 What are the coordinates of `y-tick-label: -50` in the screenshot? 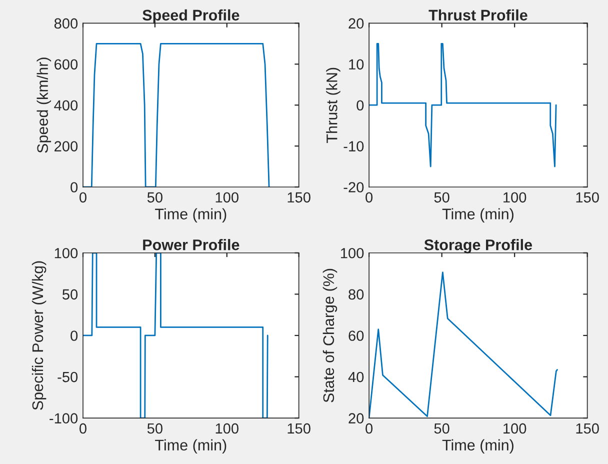 It's located at (68, 377).